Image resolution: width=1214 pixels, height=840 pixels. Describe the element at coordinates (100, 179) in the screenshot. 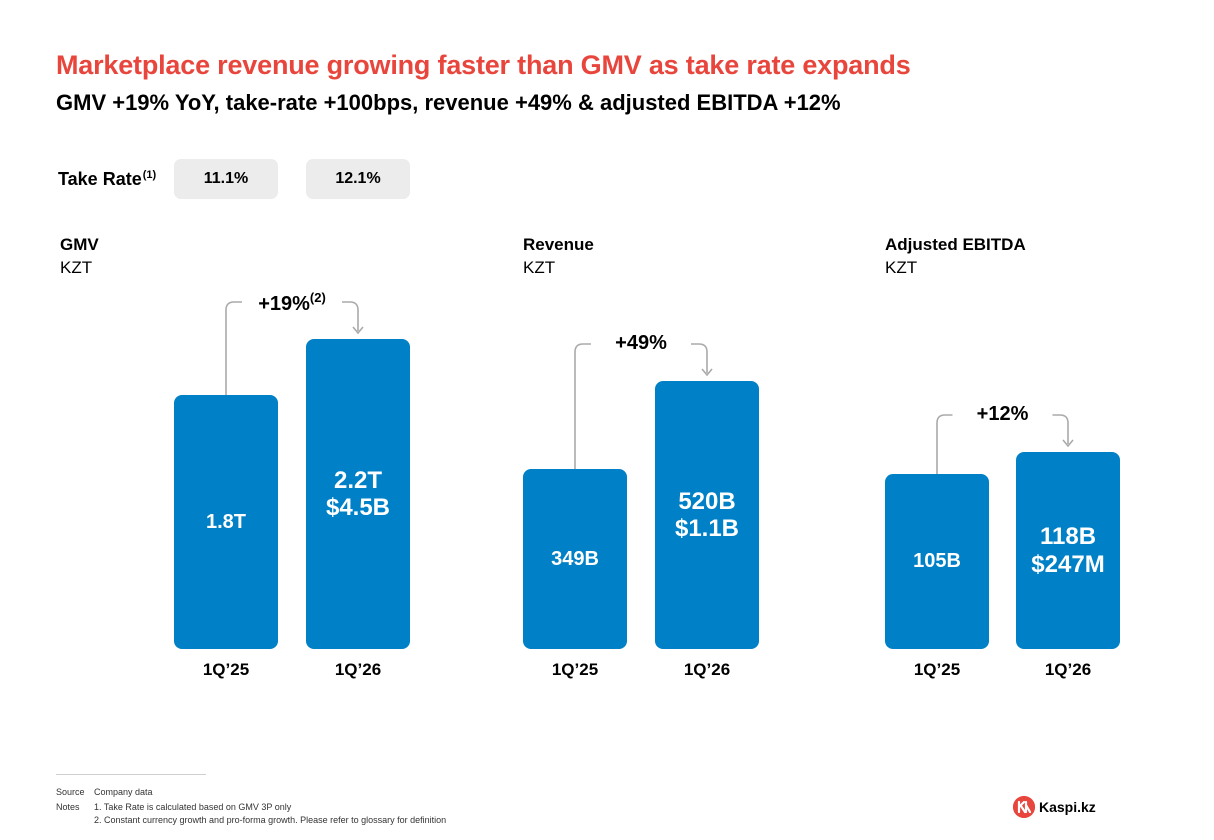

I see `take-rate-label-text: Take Rate` at that location.